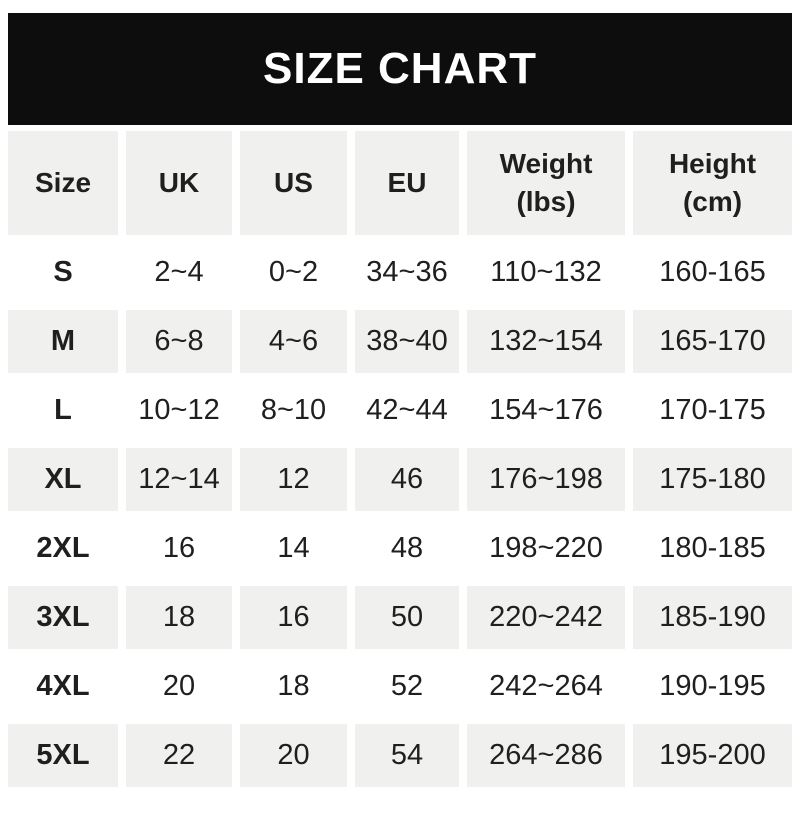  What do you see at coordinates (63, 548) in the screenshot?
I see `size-label-cell: 2XL` at bounding box center [63, 548].